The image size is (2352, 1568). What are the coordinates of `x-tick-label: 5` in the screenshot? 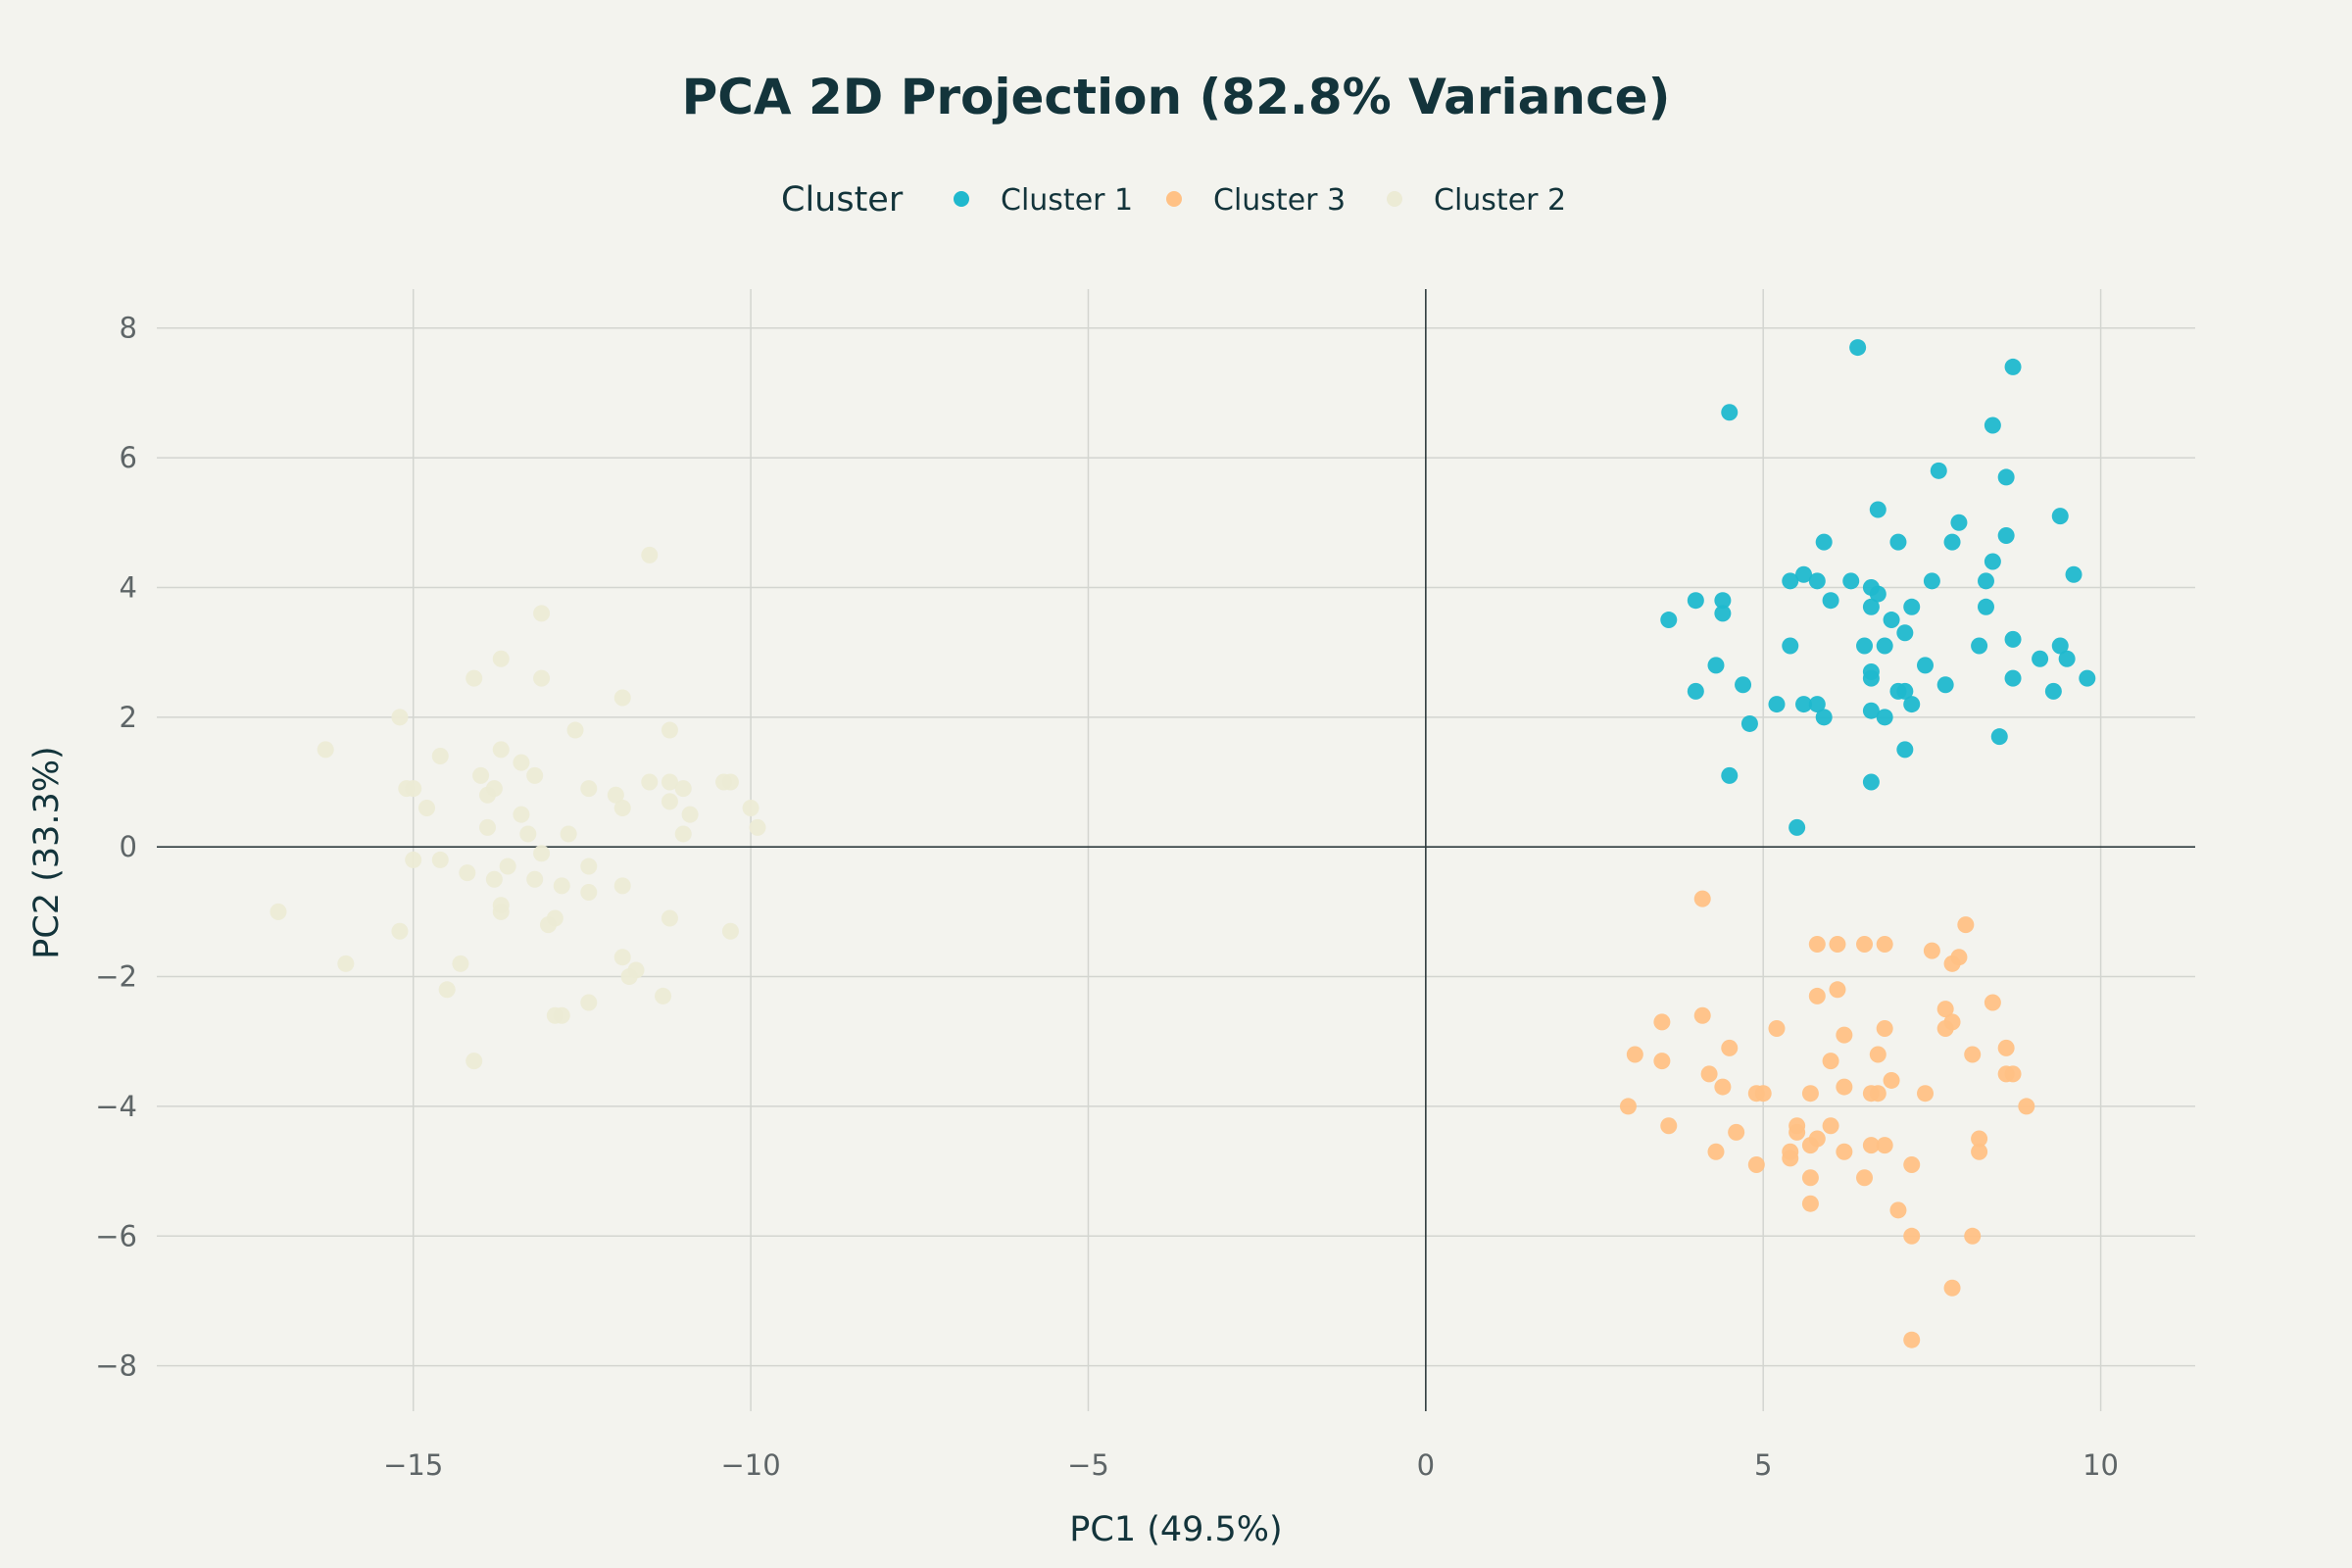 It's located at (1763, 1465).